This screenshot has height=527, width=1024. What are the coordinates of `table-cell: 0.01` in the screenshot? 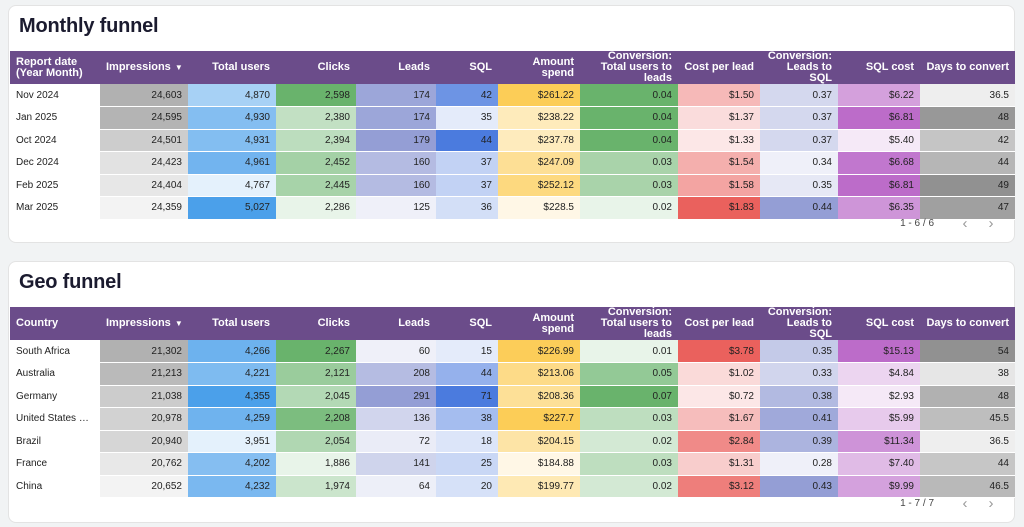 It's located at (629, 351).